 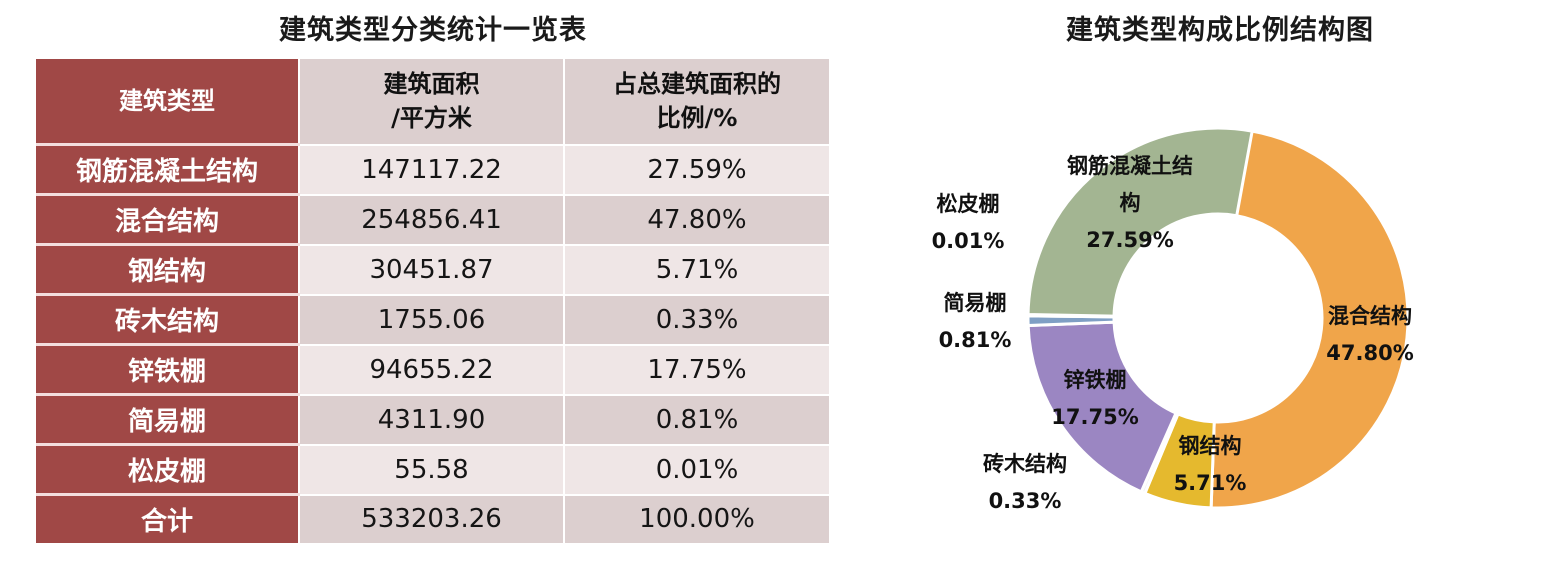 I want to click on table-title: 建筑类型分类统计一览表, so click(x=433, y=30).